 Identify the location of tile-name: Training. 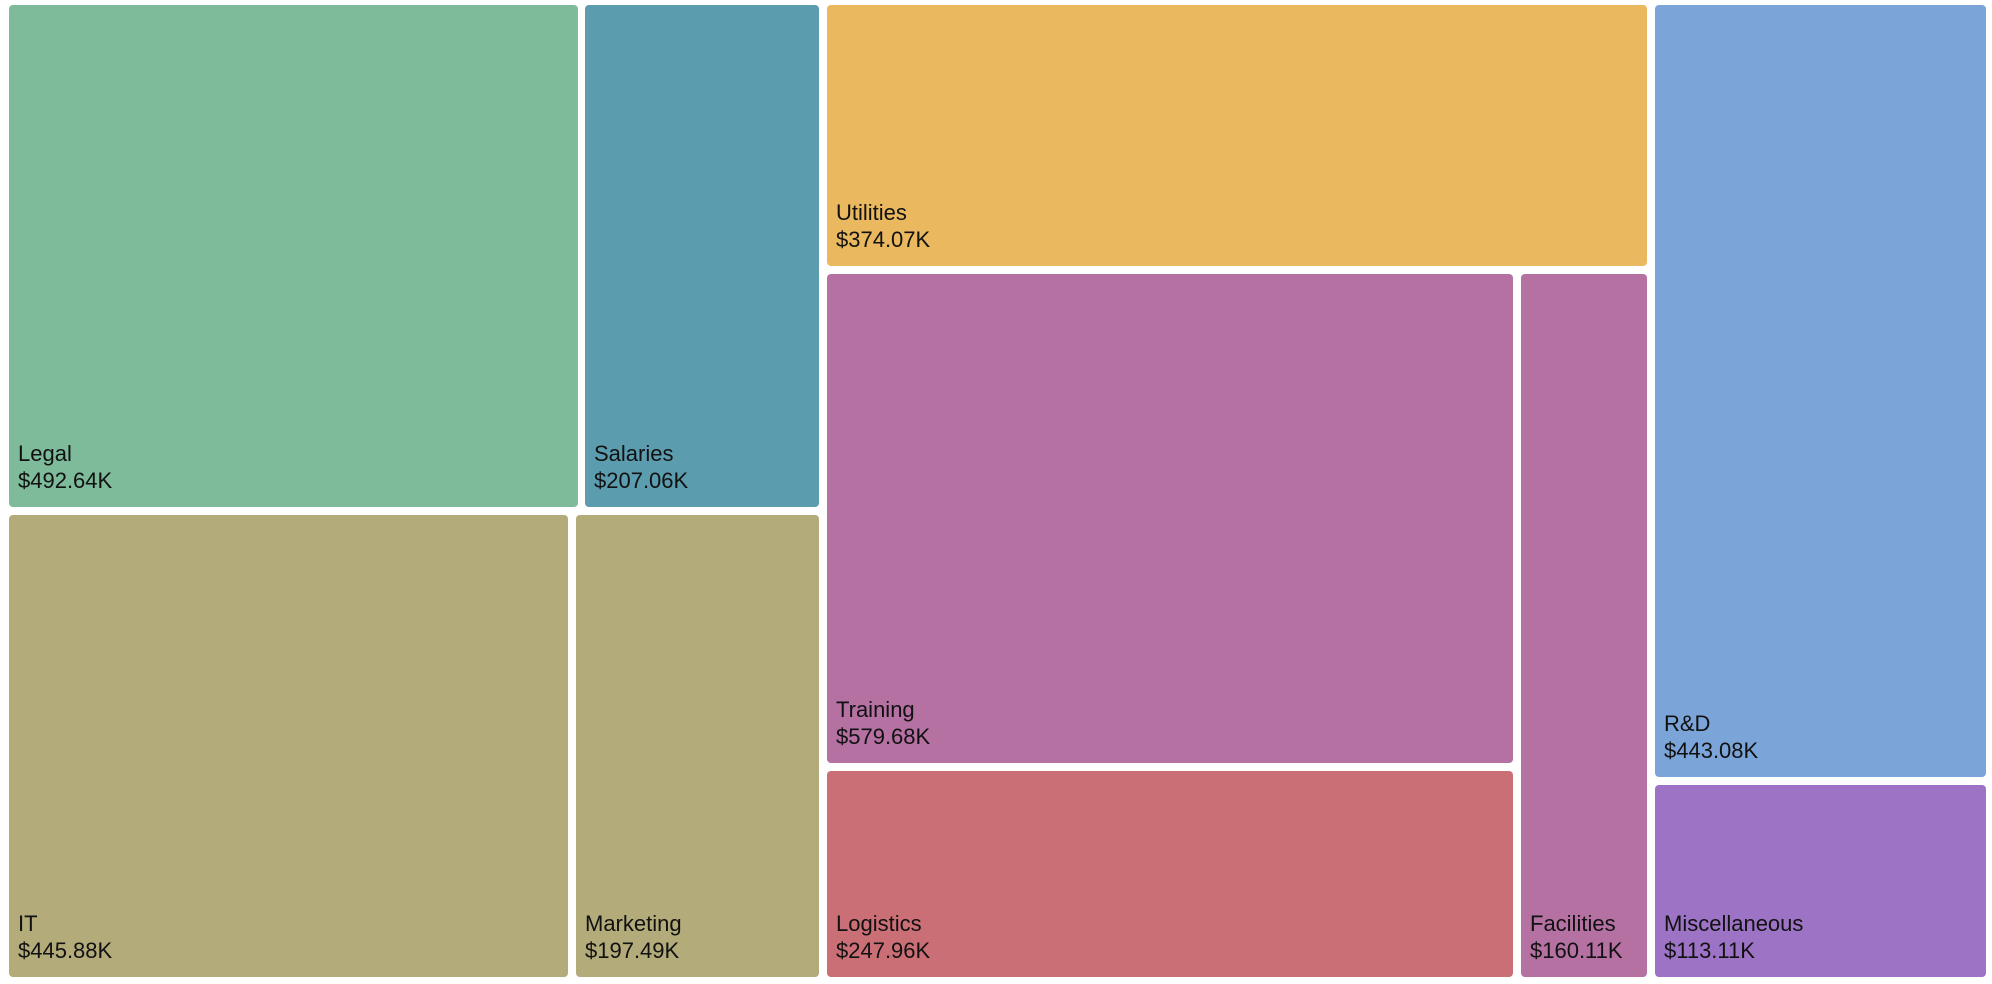
(875, 709).